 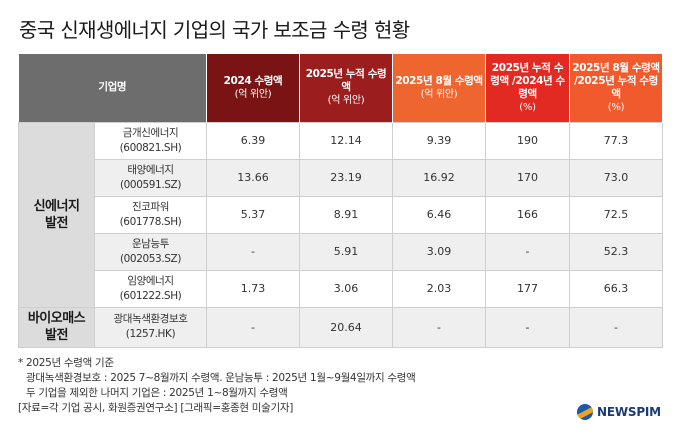 I want to click on source-credit: [자료=각 기업 공시, 화원증권연구소] [그래픽=홍종현 미술기자], so click(x=156, y=408).